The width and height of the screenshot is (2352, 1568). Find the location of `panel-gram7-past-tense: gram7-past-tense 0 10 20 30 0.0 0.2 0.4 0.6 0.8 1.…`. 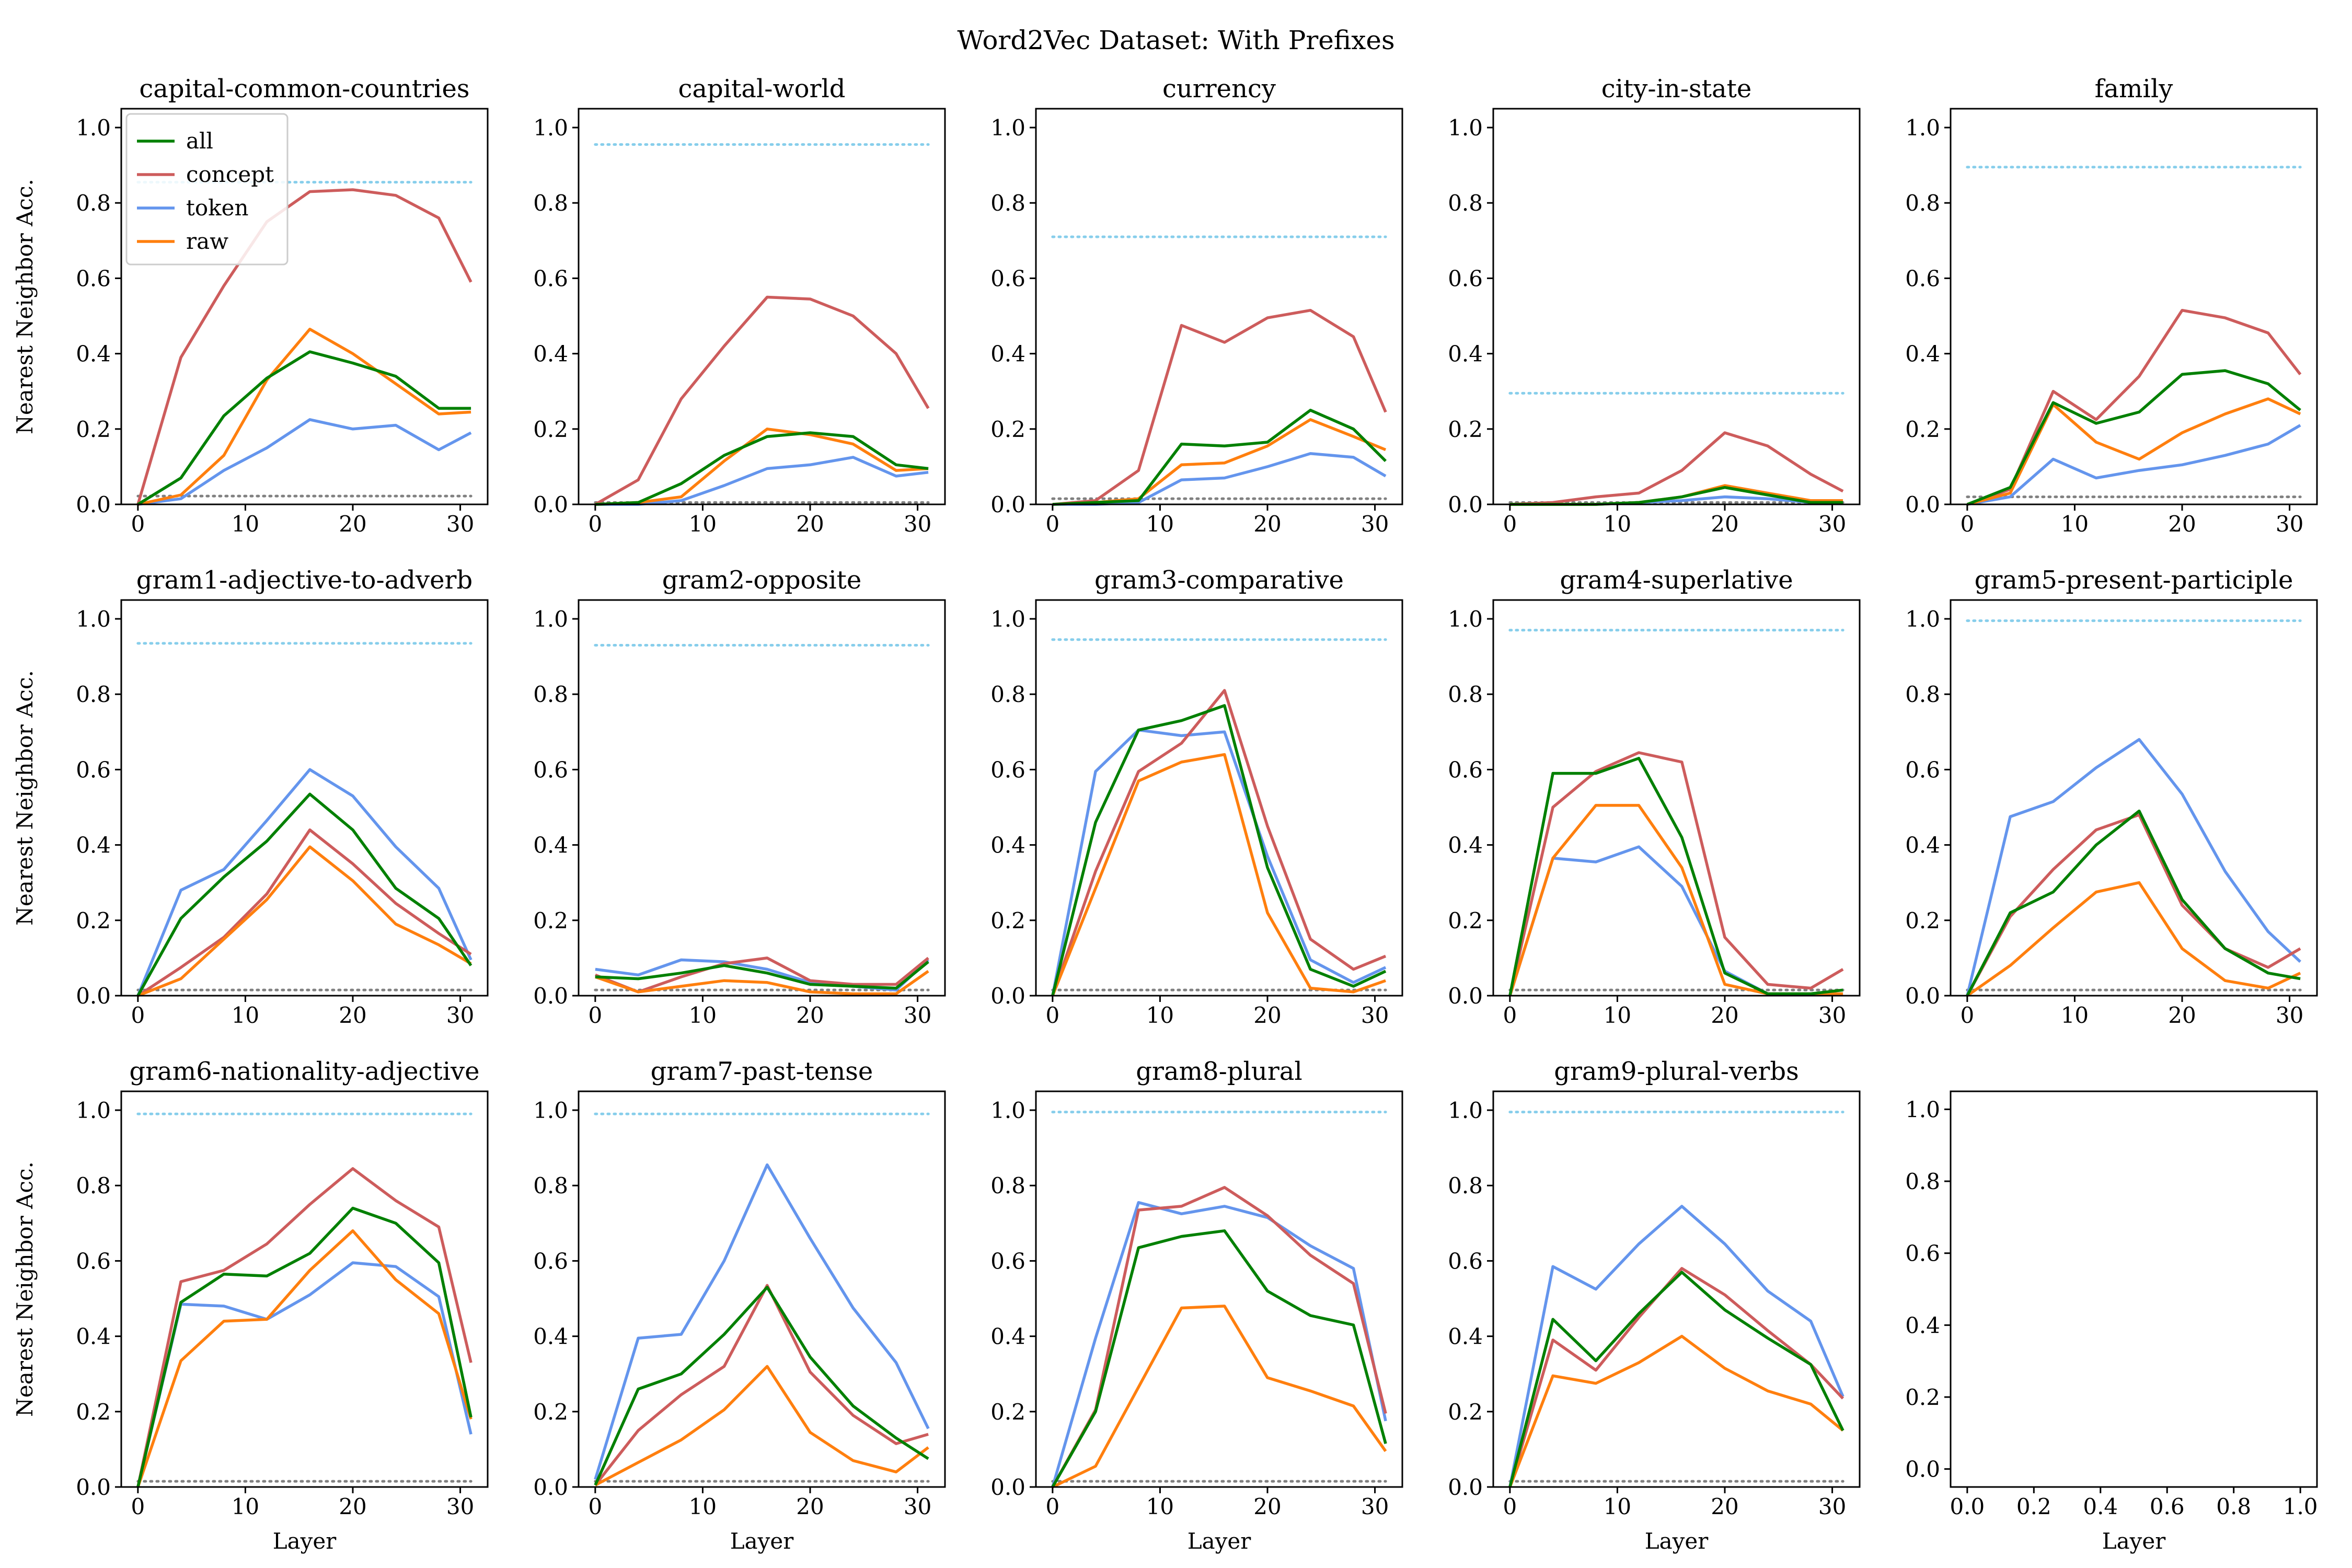

panel-gram7-past-tense: gram7-past-tense 0 10 20 30 0.0 0.2 0.4 0.6 0.8 1.… is located at coordinates (739, 1305).